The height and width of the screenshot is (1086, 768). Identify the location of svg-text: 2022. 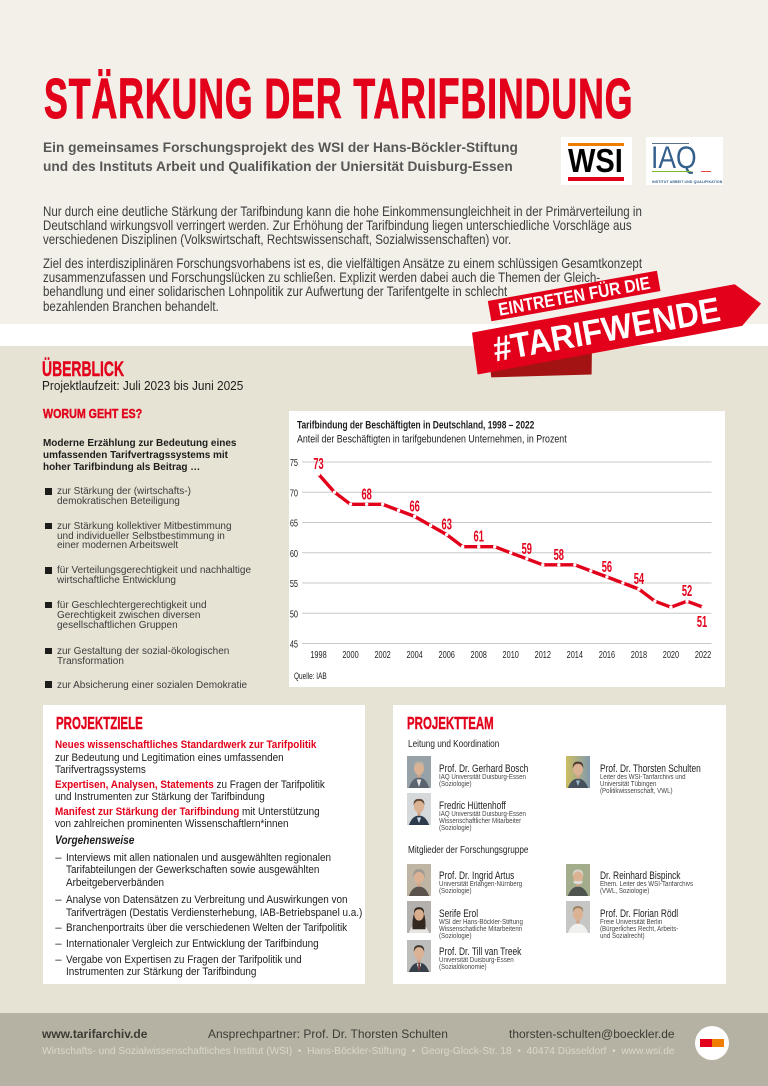
(703, 655).